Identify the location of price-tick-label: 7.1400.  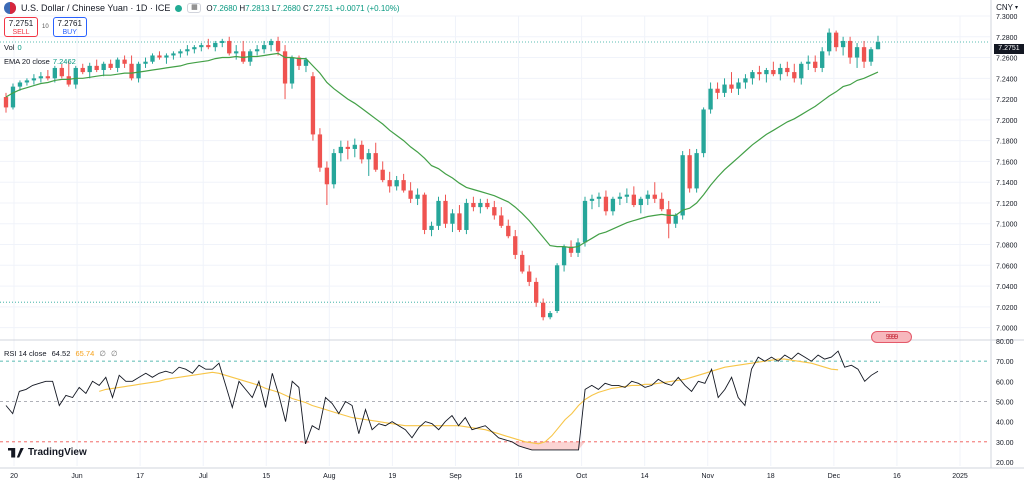
(1007, 183).